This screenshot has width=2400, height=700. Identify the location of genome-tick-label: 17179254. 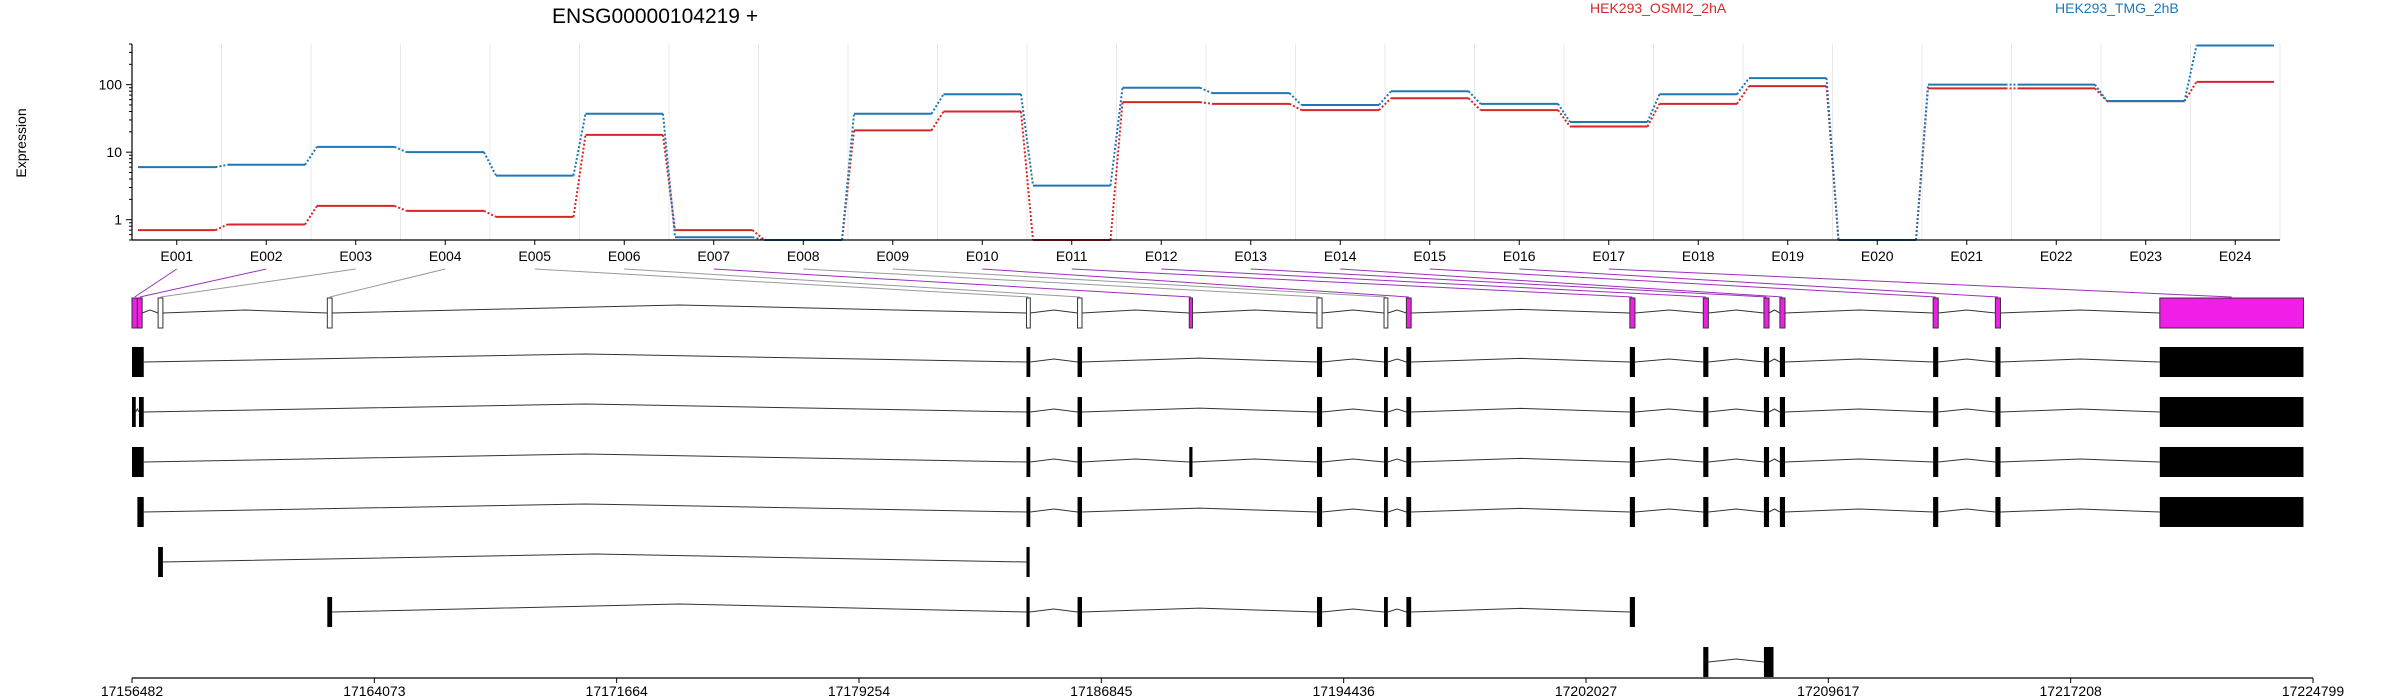
(859, 691).